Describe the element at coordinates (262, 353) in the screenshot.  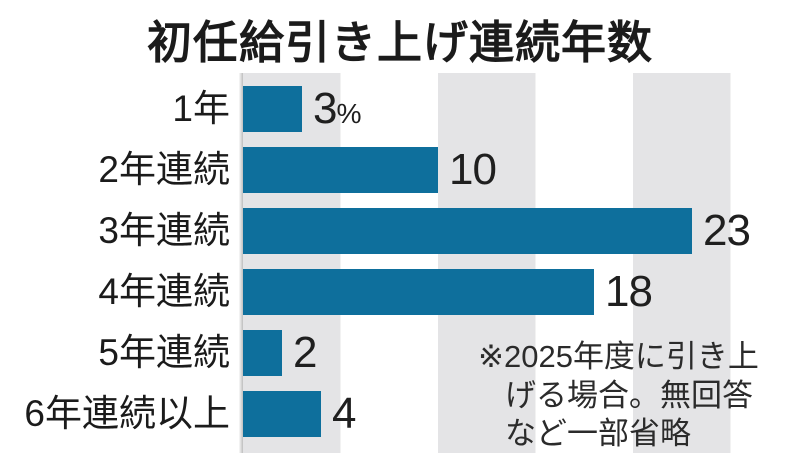
I see `bar-5年連続` at that location.